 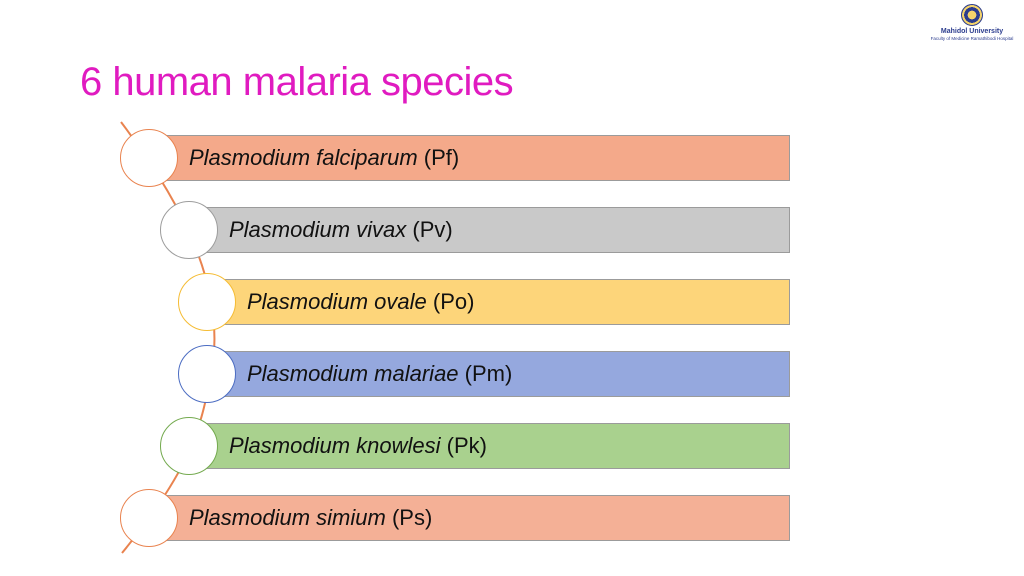 I want to click on logo-name: Mahidol University, so click(x=972, y=31).